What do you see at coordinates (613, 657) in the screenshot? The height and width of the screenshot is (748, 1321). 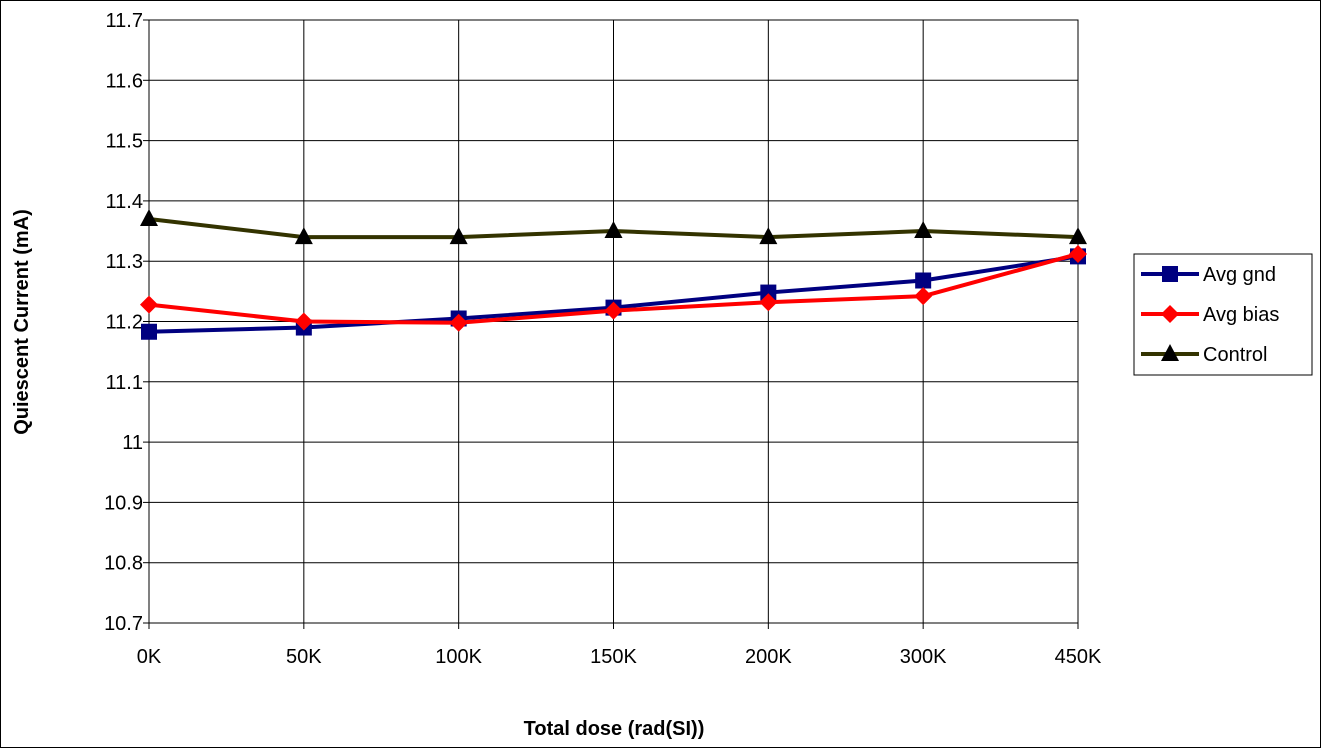 I see `x-tick-label: 150K` at bounding box center [613, 657].